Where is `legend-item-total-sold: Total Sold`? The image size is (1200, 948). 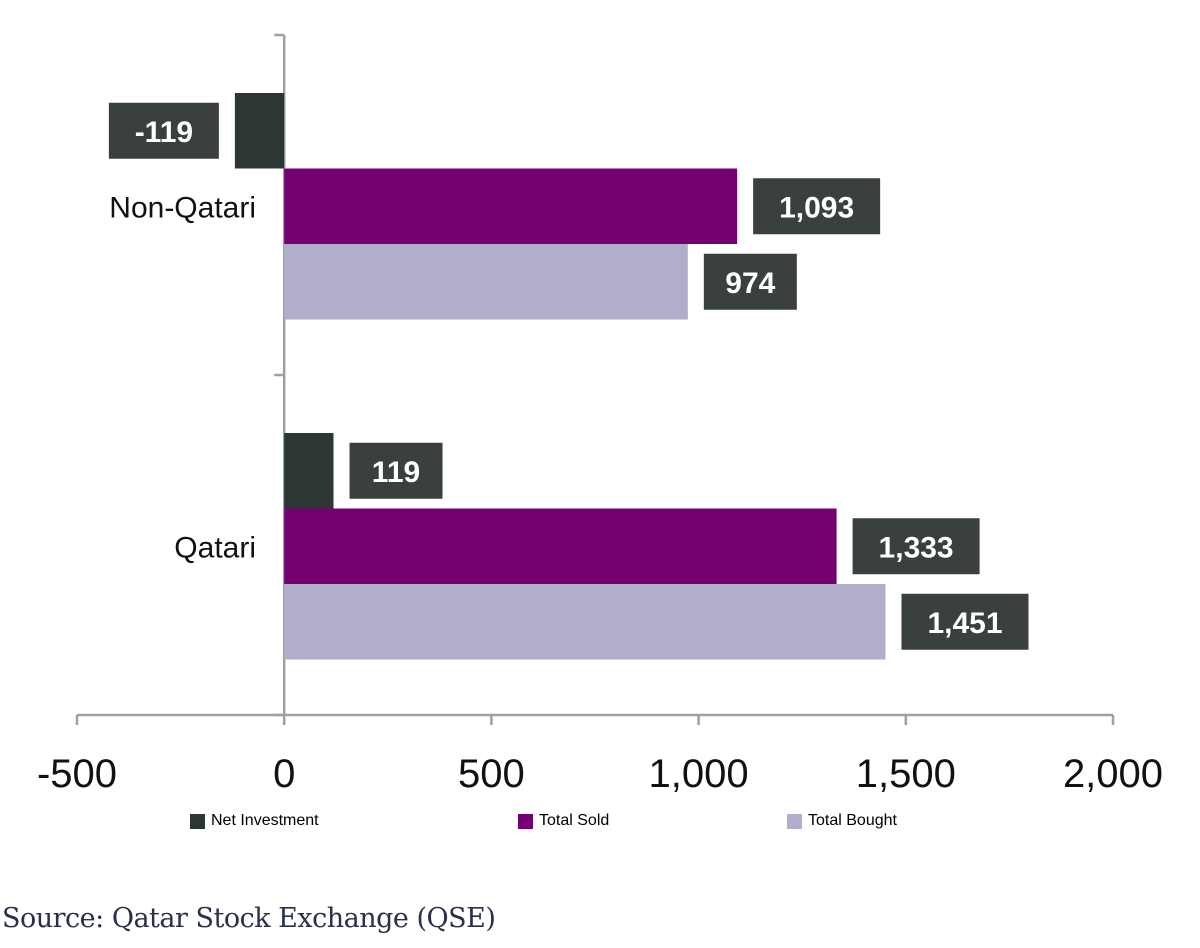 legend-item-total-sold: Total Sold is located at coordinates (563, 821).